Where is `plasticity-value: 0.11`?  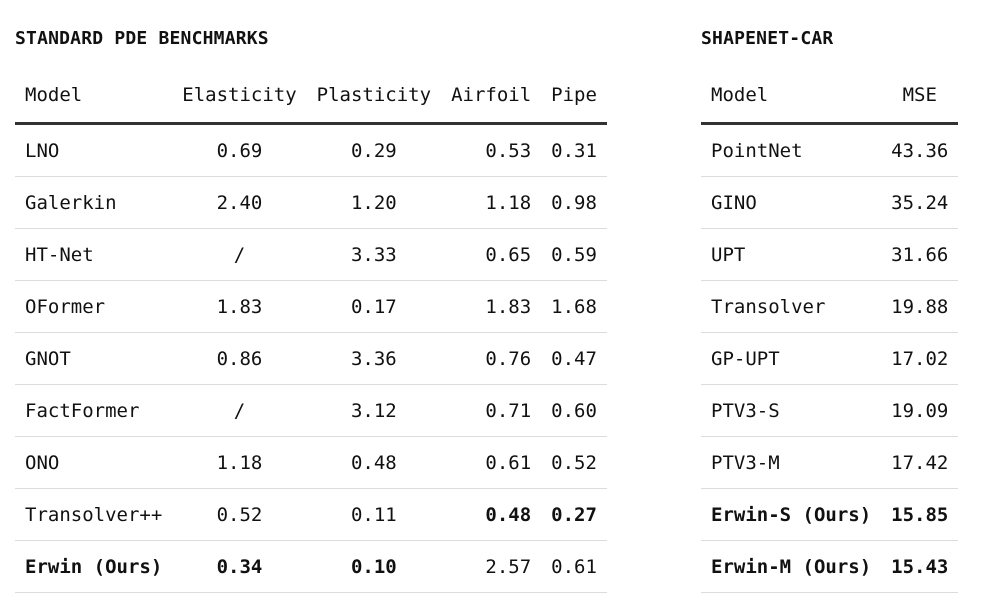 plasticity-value: 0.11 is located at coordinates (374, 514).